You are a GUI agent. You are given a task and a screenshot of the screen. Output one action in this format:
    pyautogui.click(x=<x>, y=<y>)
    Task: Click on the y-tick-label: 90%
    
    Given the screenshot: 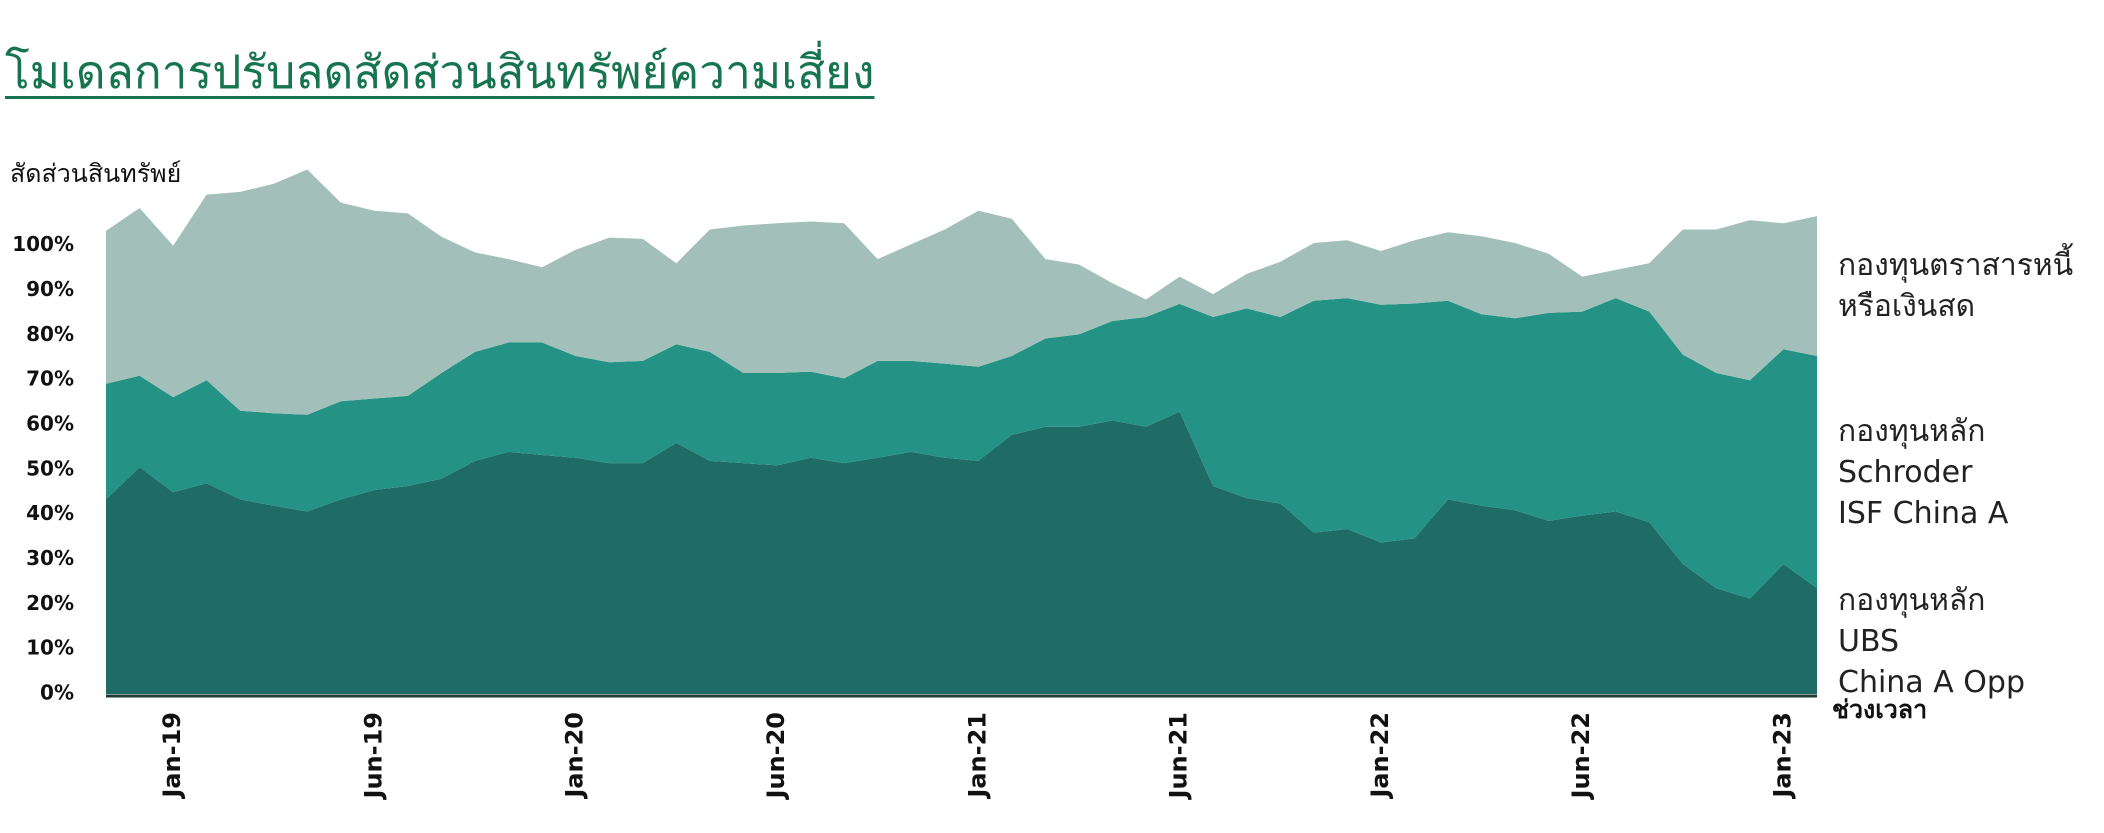 What is the action you would take?
    pyautogui.click(x=50, y=289)
    